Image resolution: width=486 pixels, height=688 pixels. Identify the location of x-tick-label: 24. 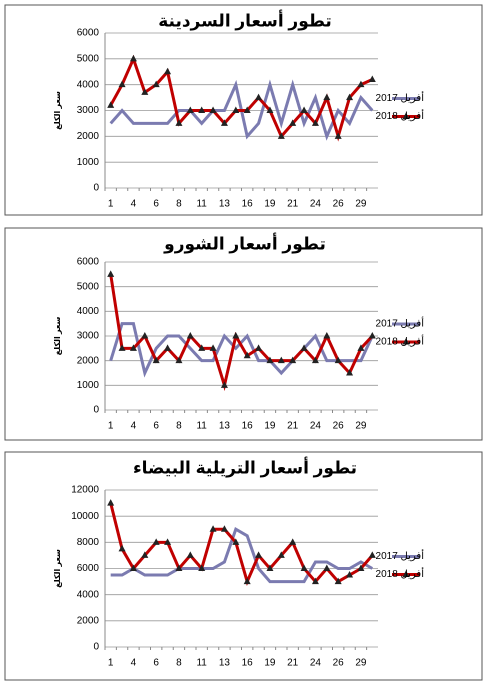
(316, 426).